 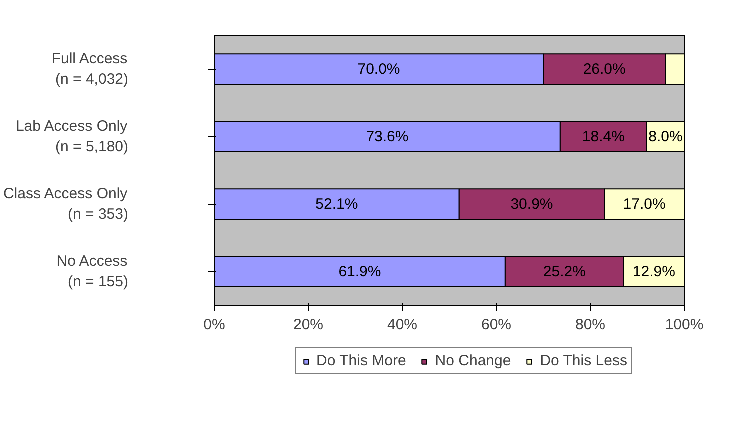 What do you see at coordinates (654, 271) in the screenshot?
I see `data-label: 12.9%` at bounding box center [654, 271].